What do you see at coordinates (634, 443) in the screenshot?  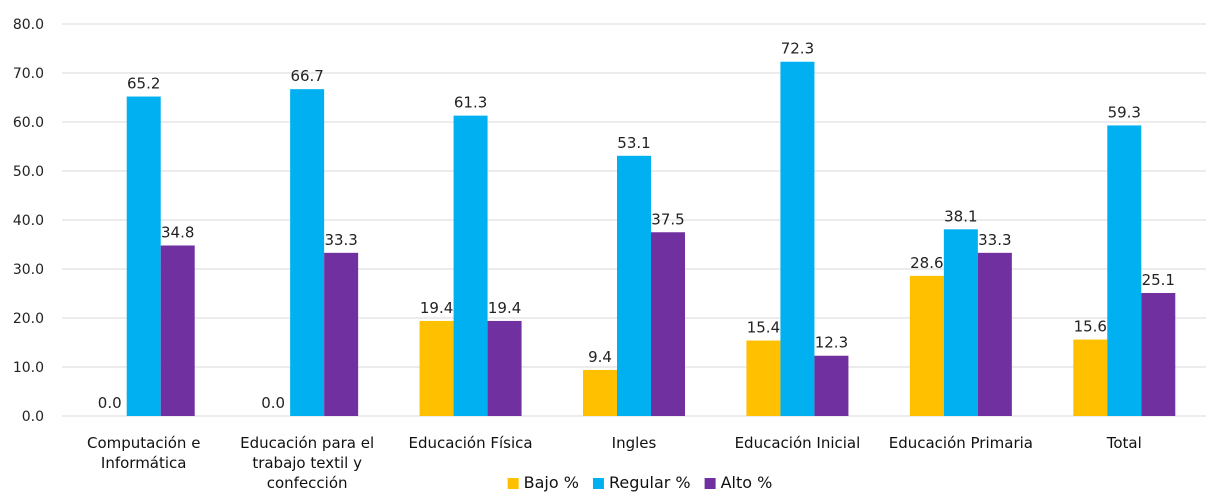 I see `x-category-label: Ingles` at bounding box center [634, 443].